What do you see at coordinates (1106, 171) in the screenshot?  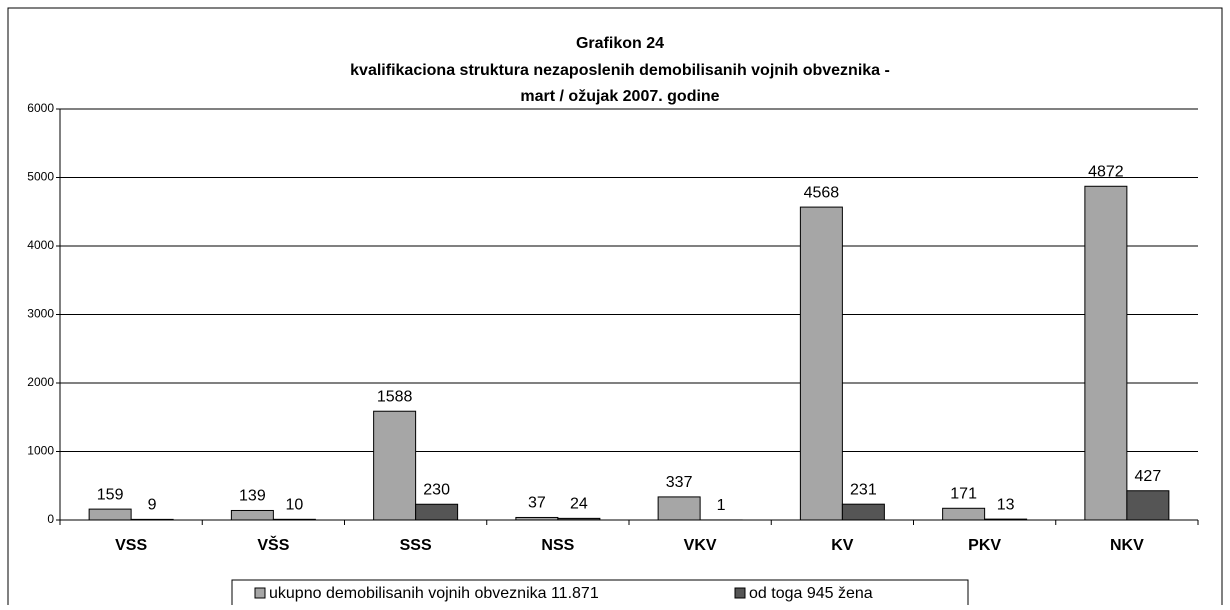 I see `data-label: 4872` at bounding box center [1106, 171].